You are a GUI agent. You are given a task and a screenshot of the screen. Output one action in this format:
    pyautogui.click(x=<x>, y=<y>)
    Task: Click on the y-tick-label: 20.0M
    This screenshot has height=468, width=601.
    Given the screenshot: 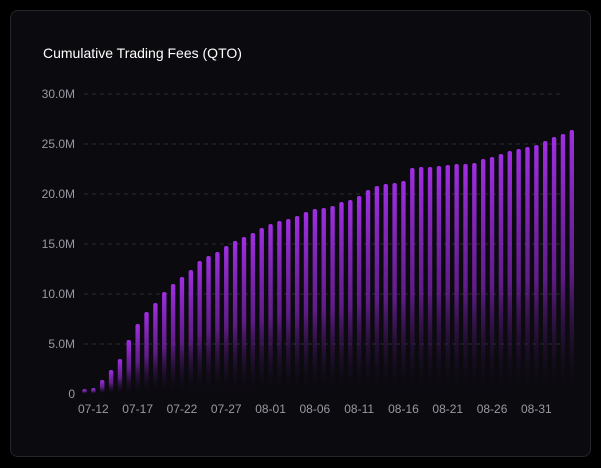 What is the action you would take?
    pyautogui.click(x=58, y=194)
    